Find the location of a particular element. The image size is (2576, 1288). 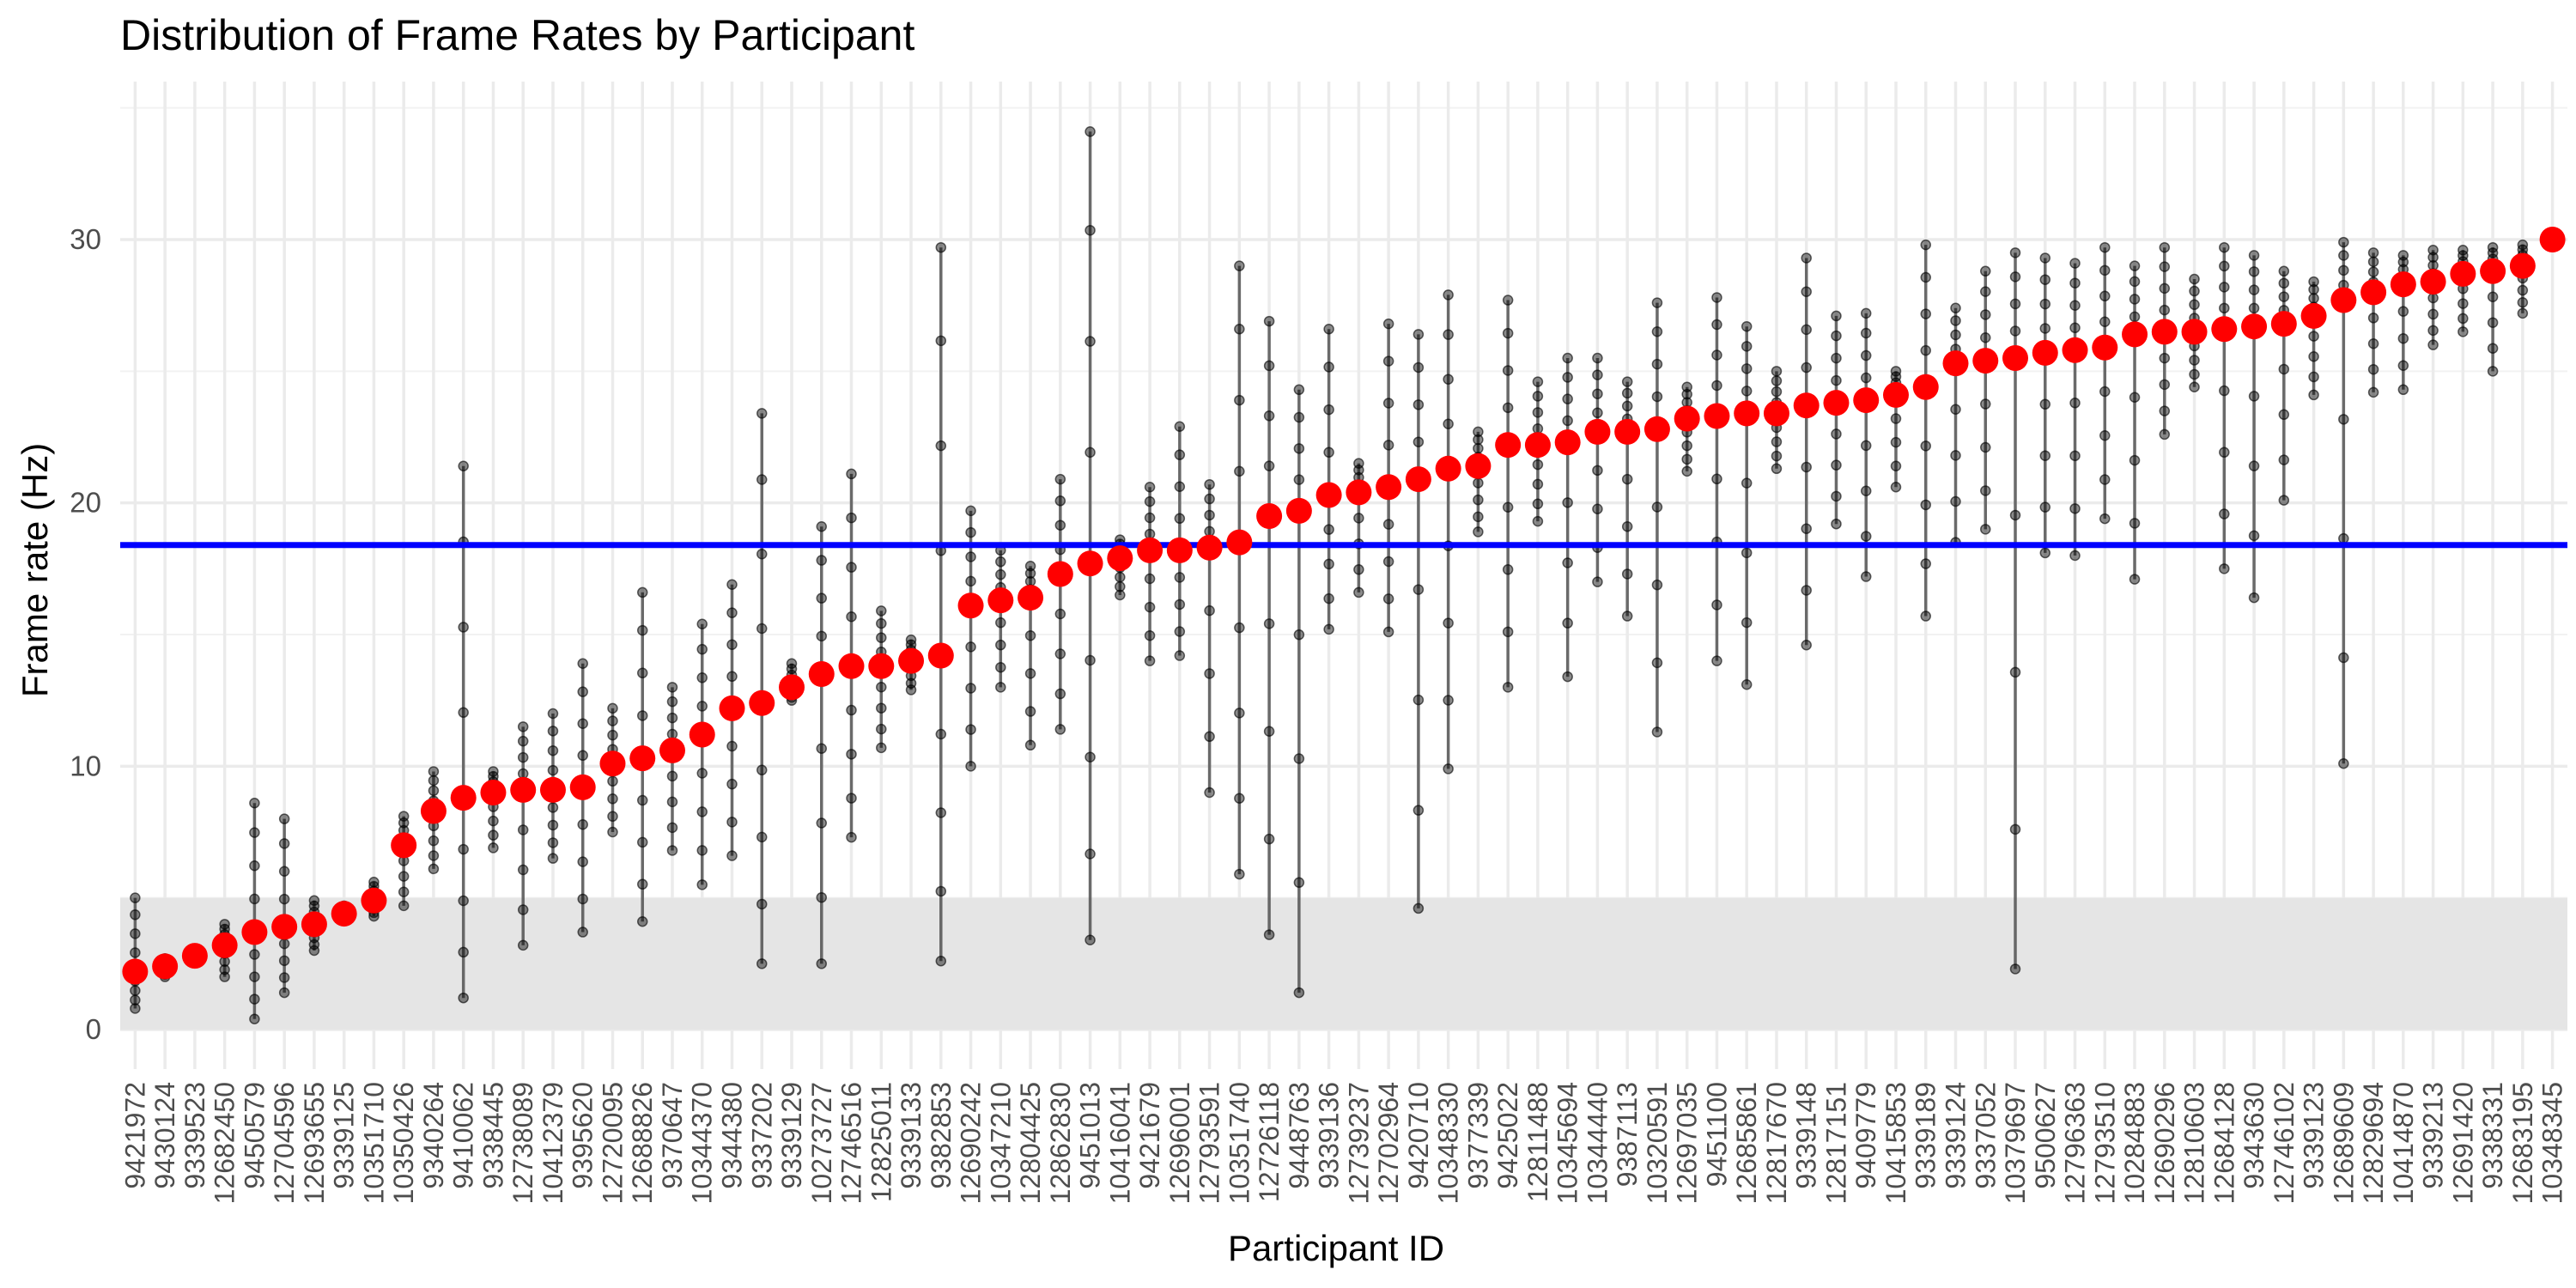

x-tick-label: 12720095 is located at coordinates (612, 1143).